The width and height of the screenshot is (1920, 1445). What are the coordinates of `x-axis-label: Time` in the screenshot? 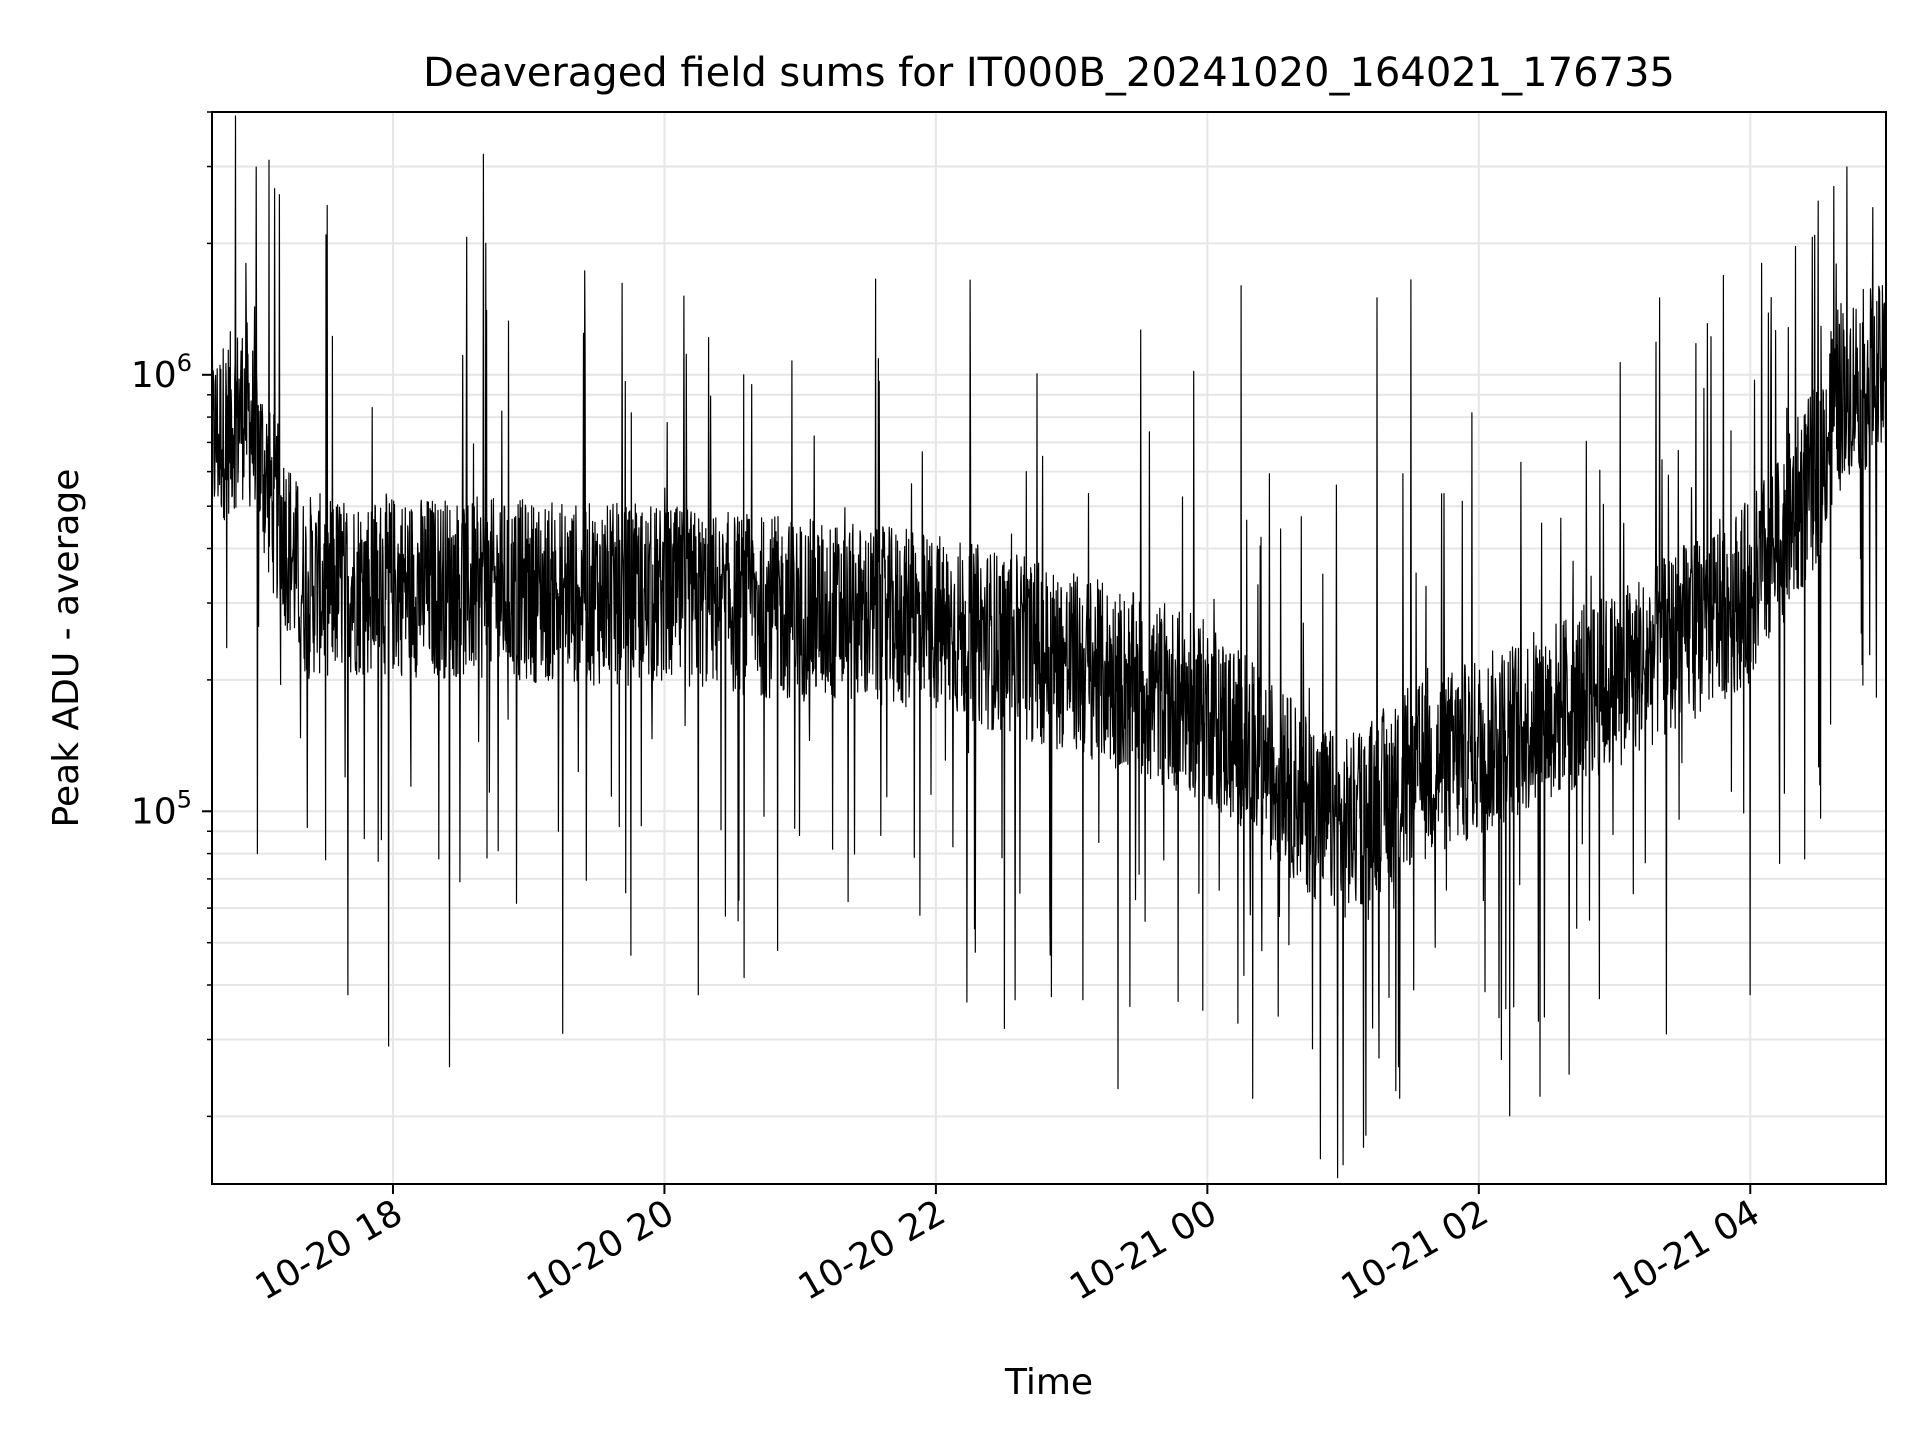 It's located at (1048, 1382).